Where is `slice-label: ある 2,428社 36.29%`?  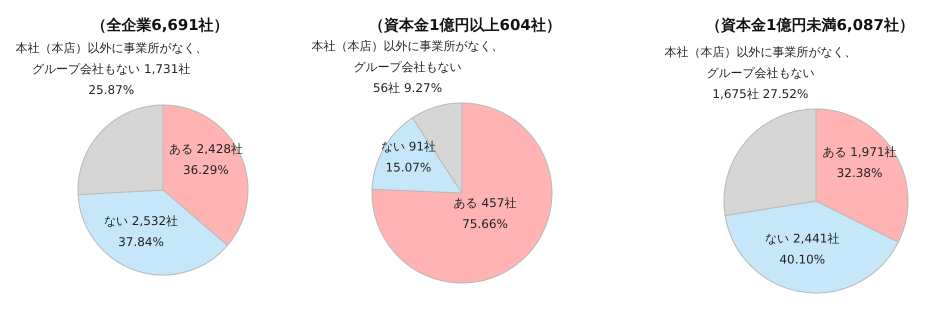 slice-label: ある 2,428社 36.29% is located at coordinates (205, 159).